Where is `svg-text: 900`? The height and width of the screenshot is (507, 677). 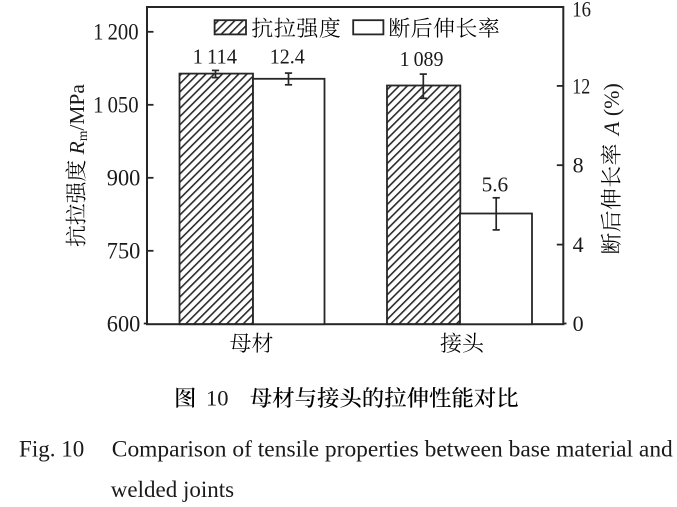
svg-text: 900 is located at coordinates (124, 178).